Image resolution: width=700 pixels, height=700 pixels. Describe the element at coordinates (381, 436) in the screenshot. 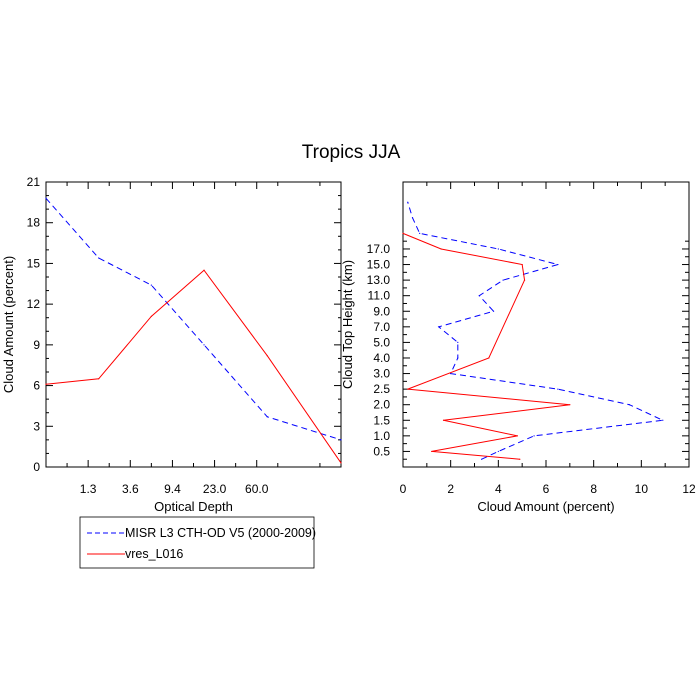

I see `right-y-tick-label: 1.0` at that location.